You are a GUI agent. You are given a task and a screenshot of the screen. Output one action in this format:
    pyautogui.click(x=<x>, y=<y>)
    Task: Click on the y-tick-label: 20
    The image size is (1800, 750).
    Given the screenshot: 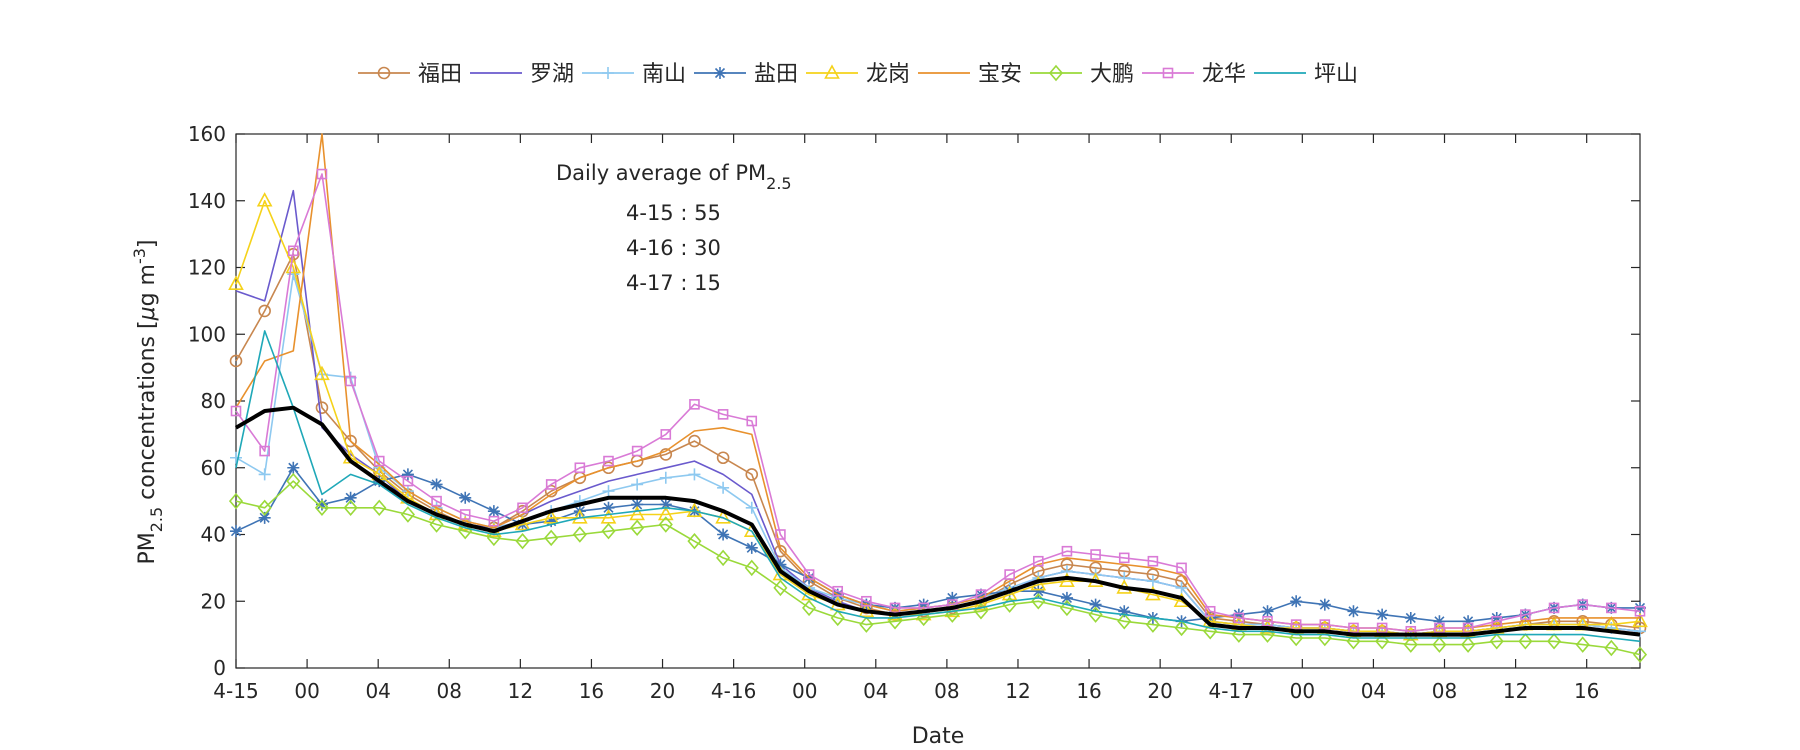 What is the action you would take?
    pyautogui.click(x=213, y=601)
    